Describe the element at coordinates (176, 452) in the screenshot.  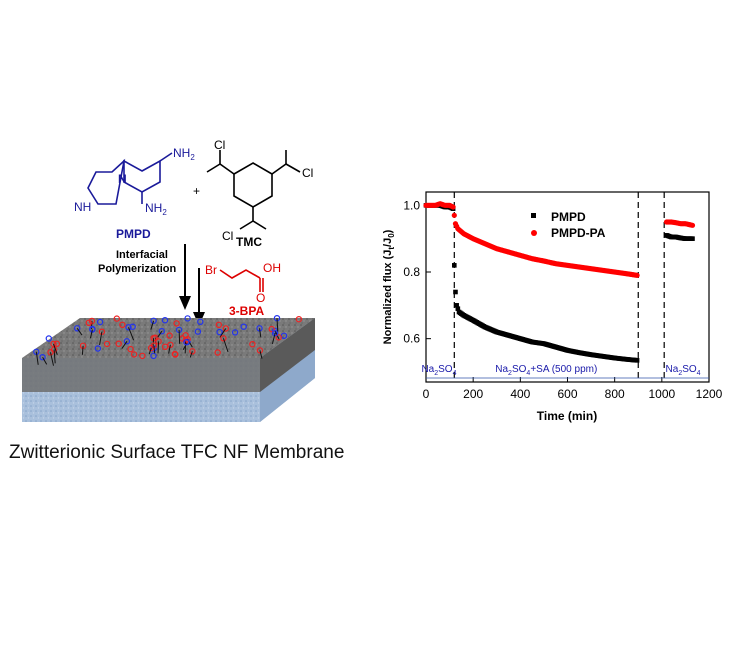
I see `figure-caption: Zwitterionic Surface TFC NF Membrane` at that location.